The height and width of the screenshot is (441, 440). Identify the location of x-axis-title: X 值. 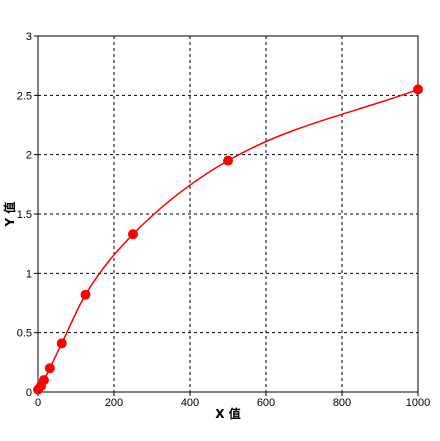
(227, 413).